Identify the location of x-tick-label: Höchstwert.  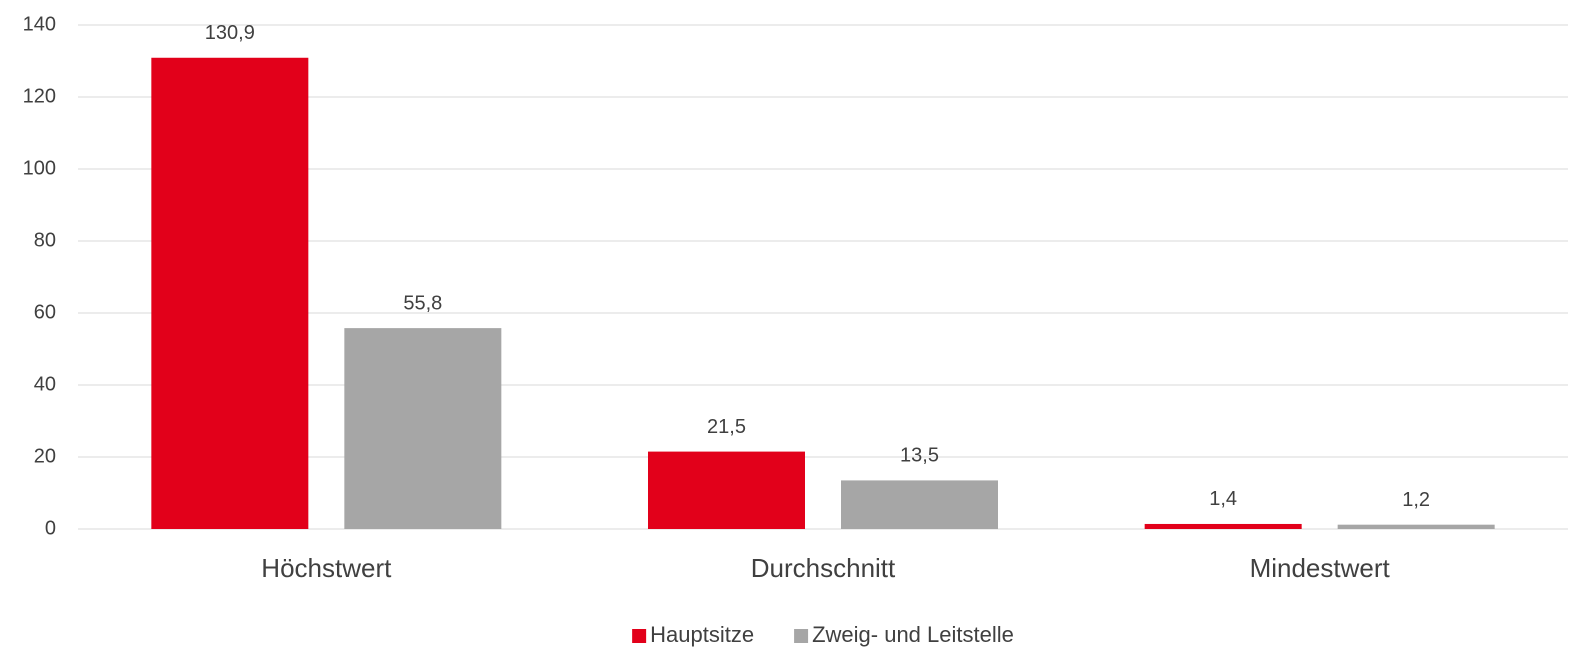
(326, 568).